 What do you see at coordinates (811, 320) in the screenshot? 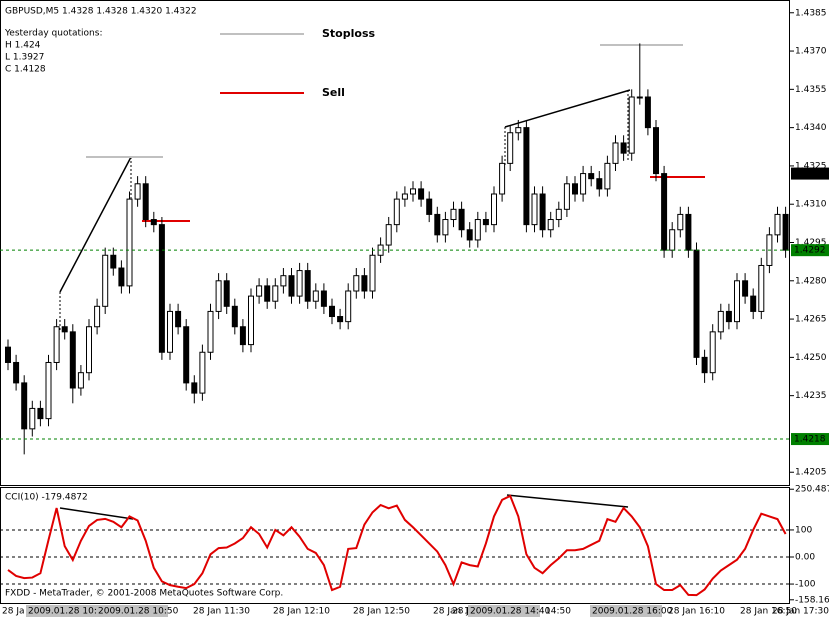
I see `y-tick-label: 1.4265` at bounding box center [811, 320].